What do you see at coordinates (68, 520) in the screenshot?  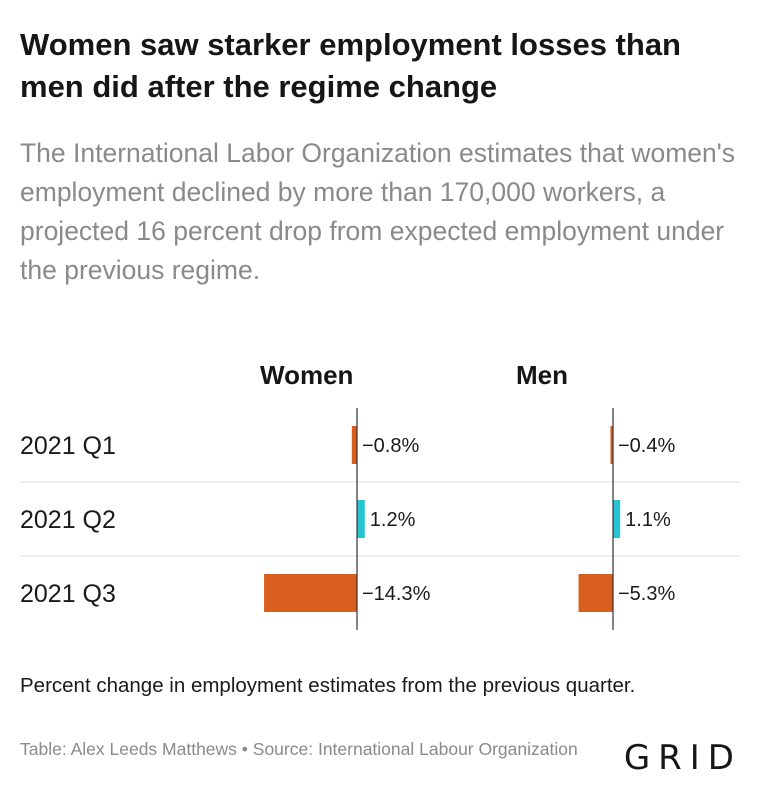 I see `row-label: 2021 Q2` at bounding box center [68, 520].